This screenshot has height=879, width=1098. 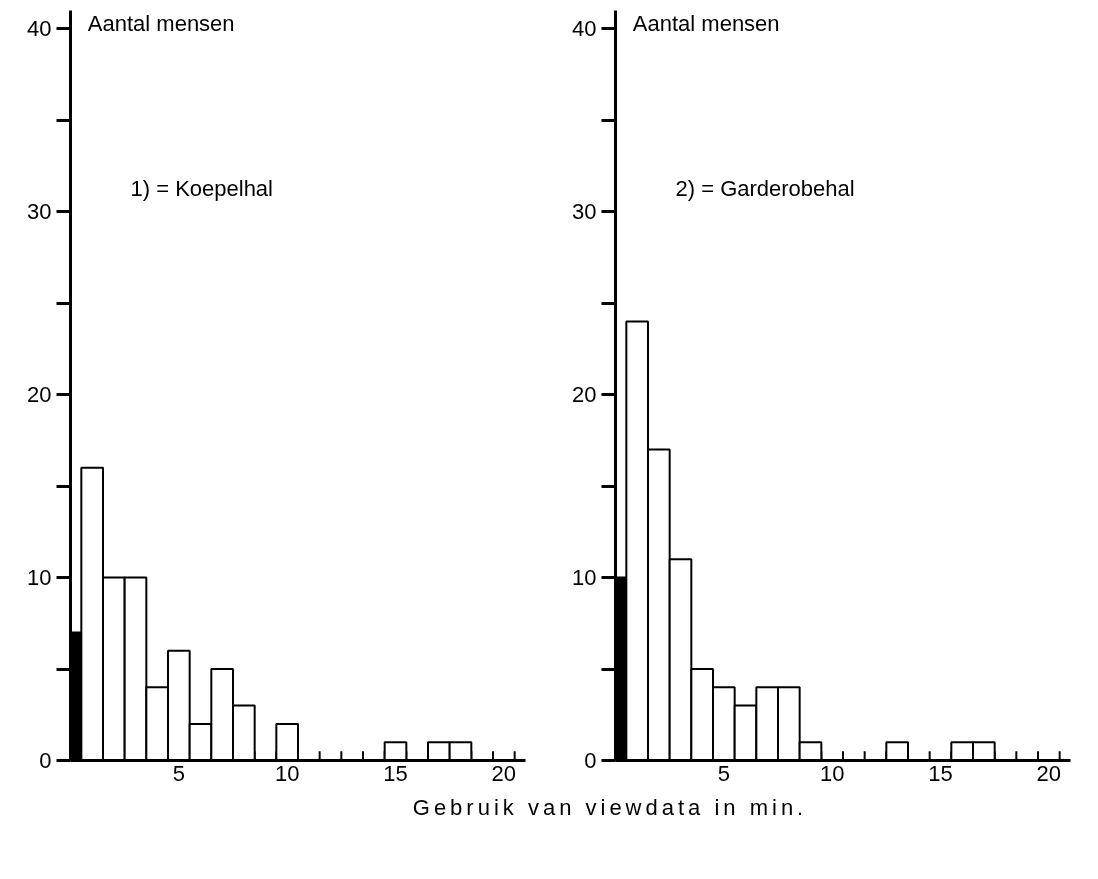 I want to click on annotation: 1) = Koepelhal, so click(x=201, y=188).